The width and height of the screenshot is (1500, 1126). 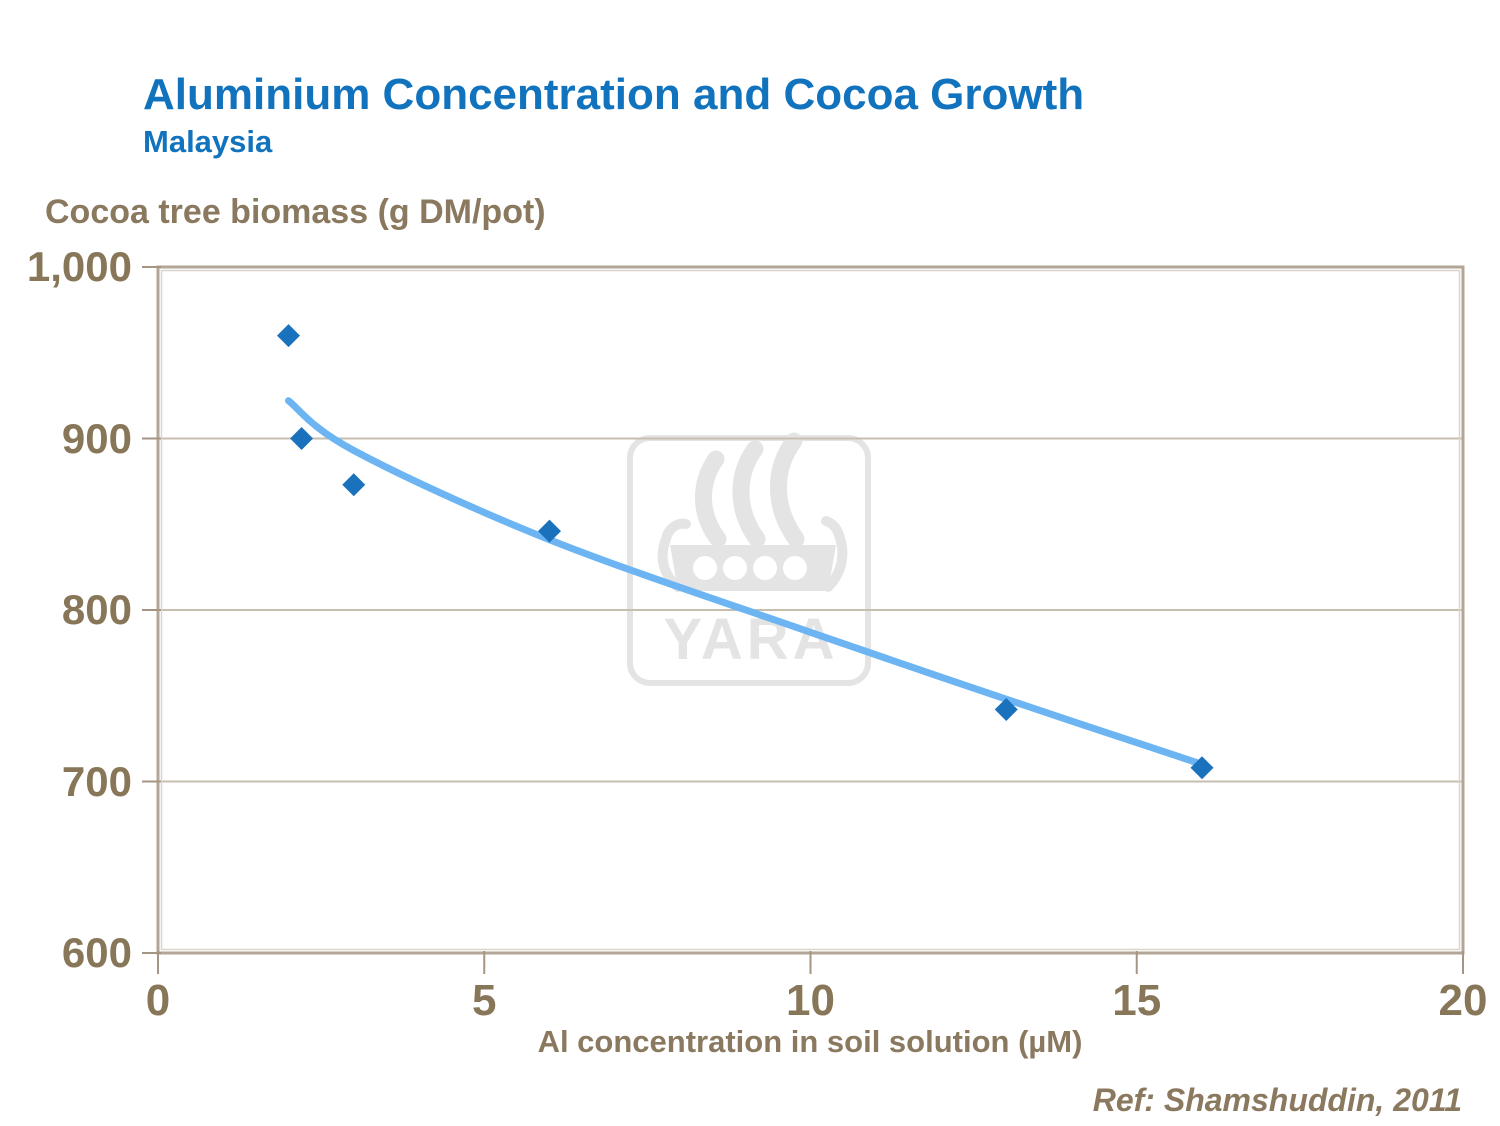 What do you see at coordinates (158, 1000) in the screenshot?
I see `x-tick-label-0: 0` at bounding box center [158, 1000].